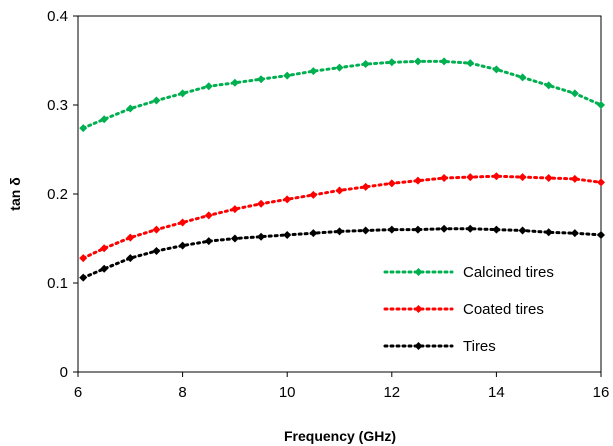  I want to click on legend: Calcined tires Coated tires Tires, so click(468, 309).